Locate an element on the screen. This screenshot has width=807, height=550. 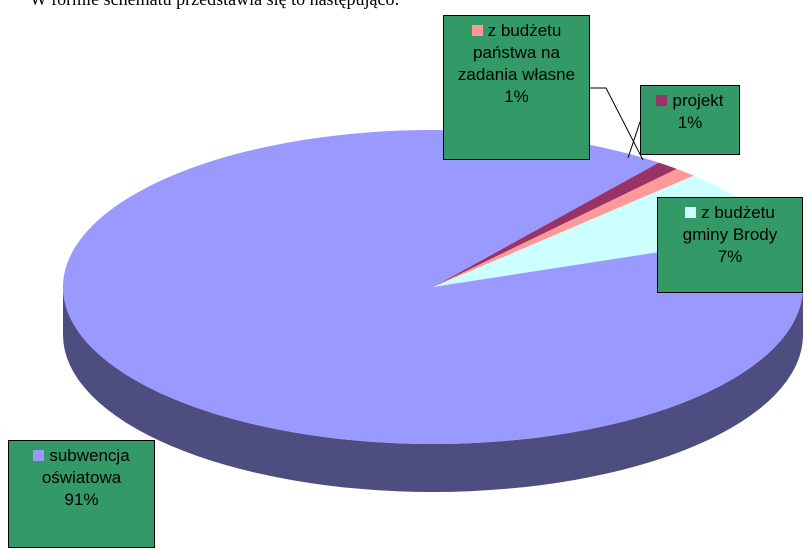
category-label: z budżetu państwa na zadania własne is located at coordinates (516, 52).